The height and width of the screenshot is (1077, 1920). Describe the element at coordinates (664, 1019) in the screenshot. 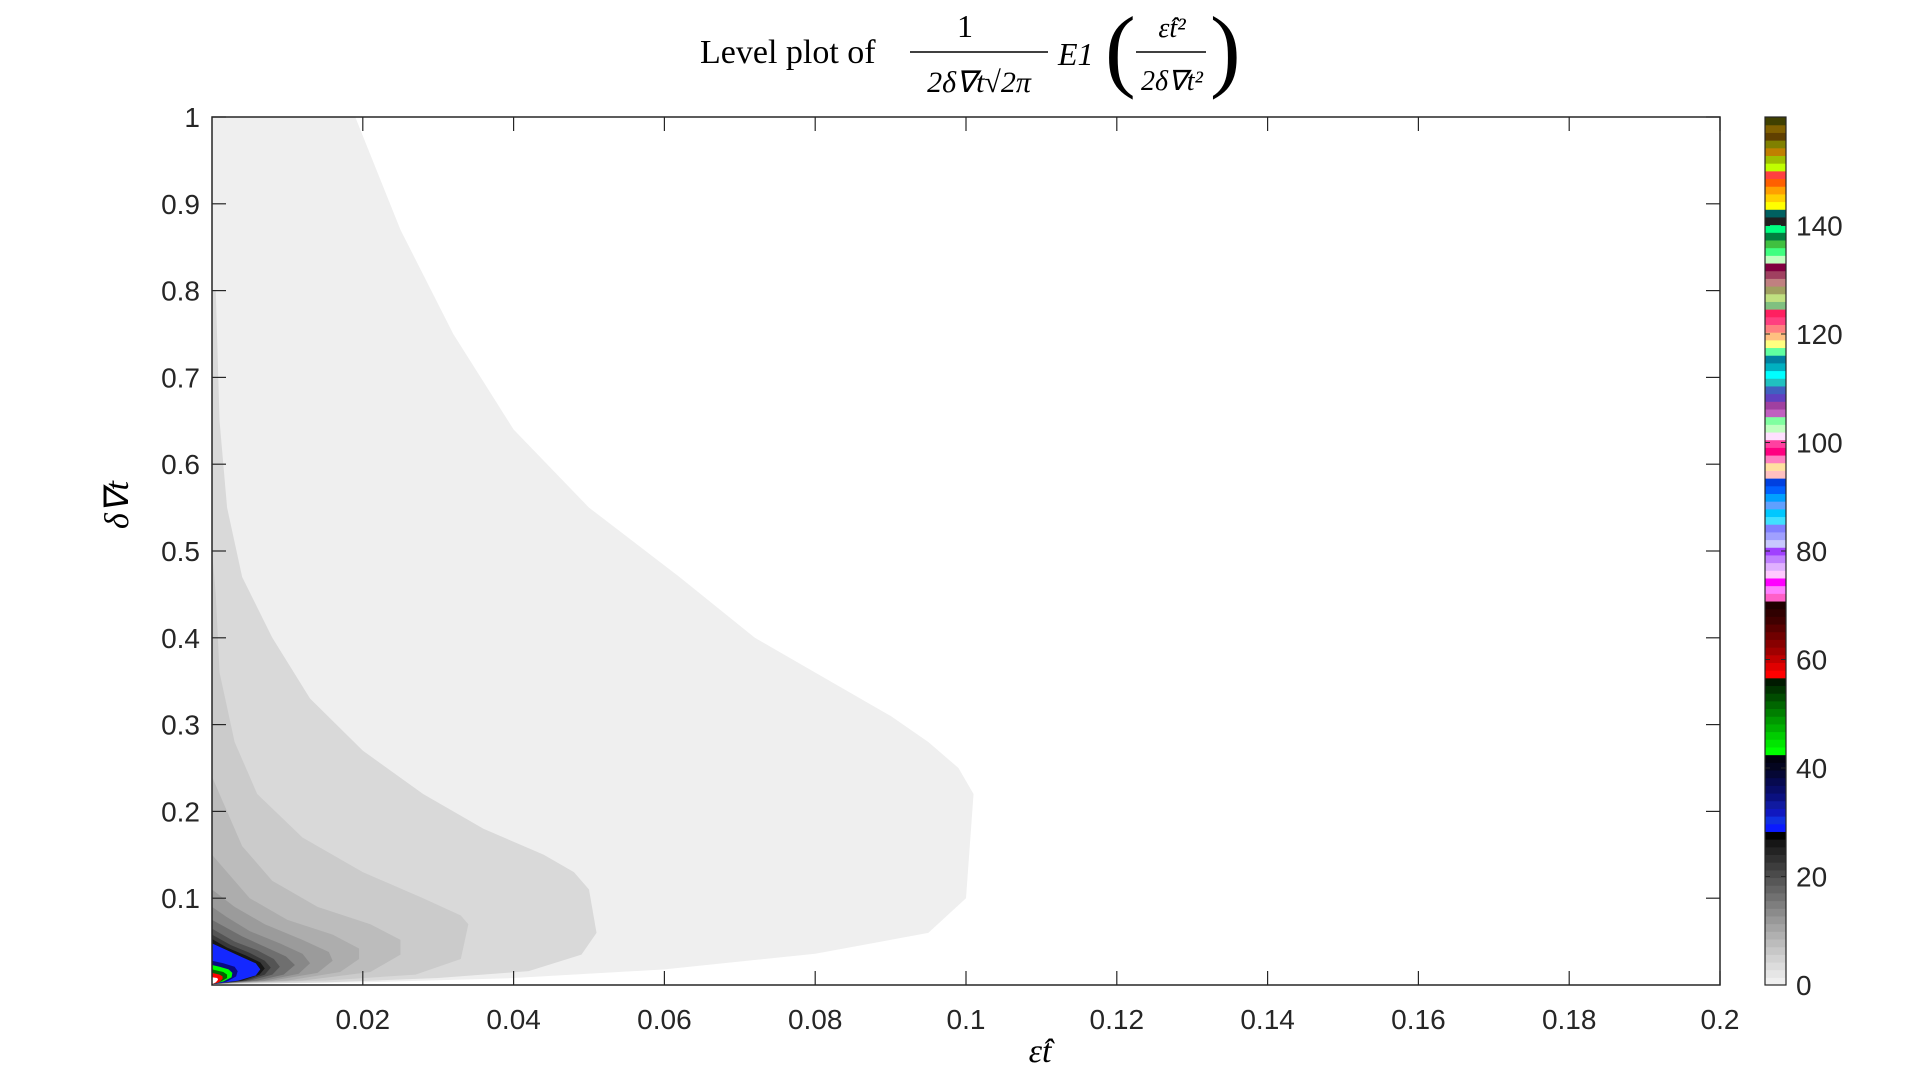

I see `x-tick-label: 0.06` at that location.